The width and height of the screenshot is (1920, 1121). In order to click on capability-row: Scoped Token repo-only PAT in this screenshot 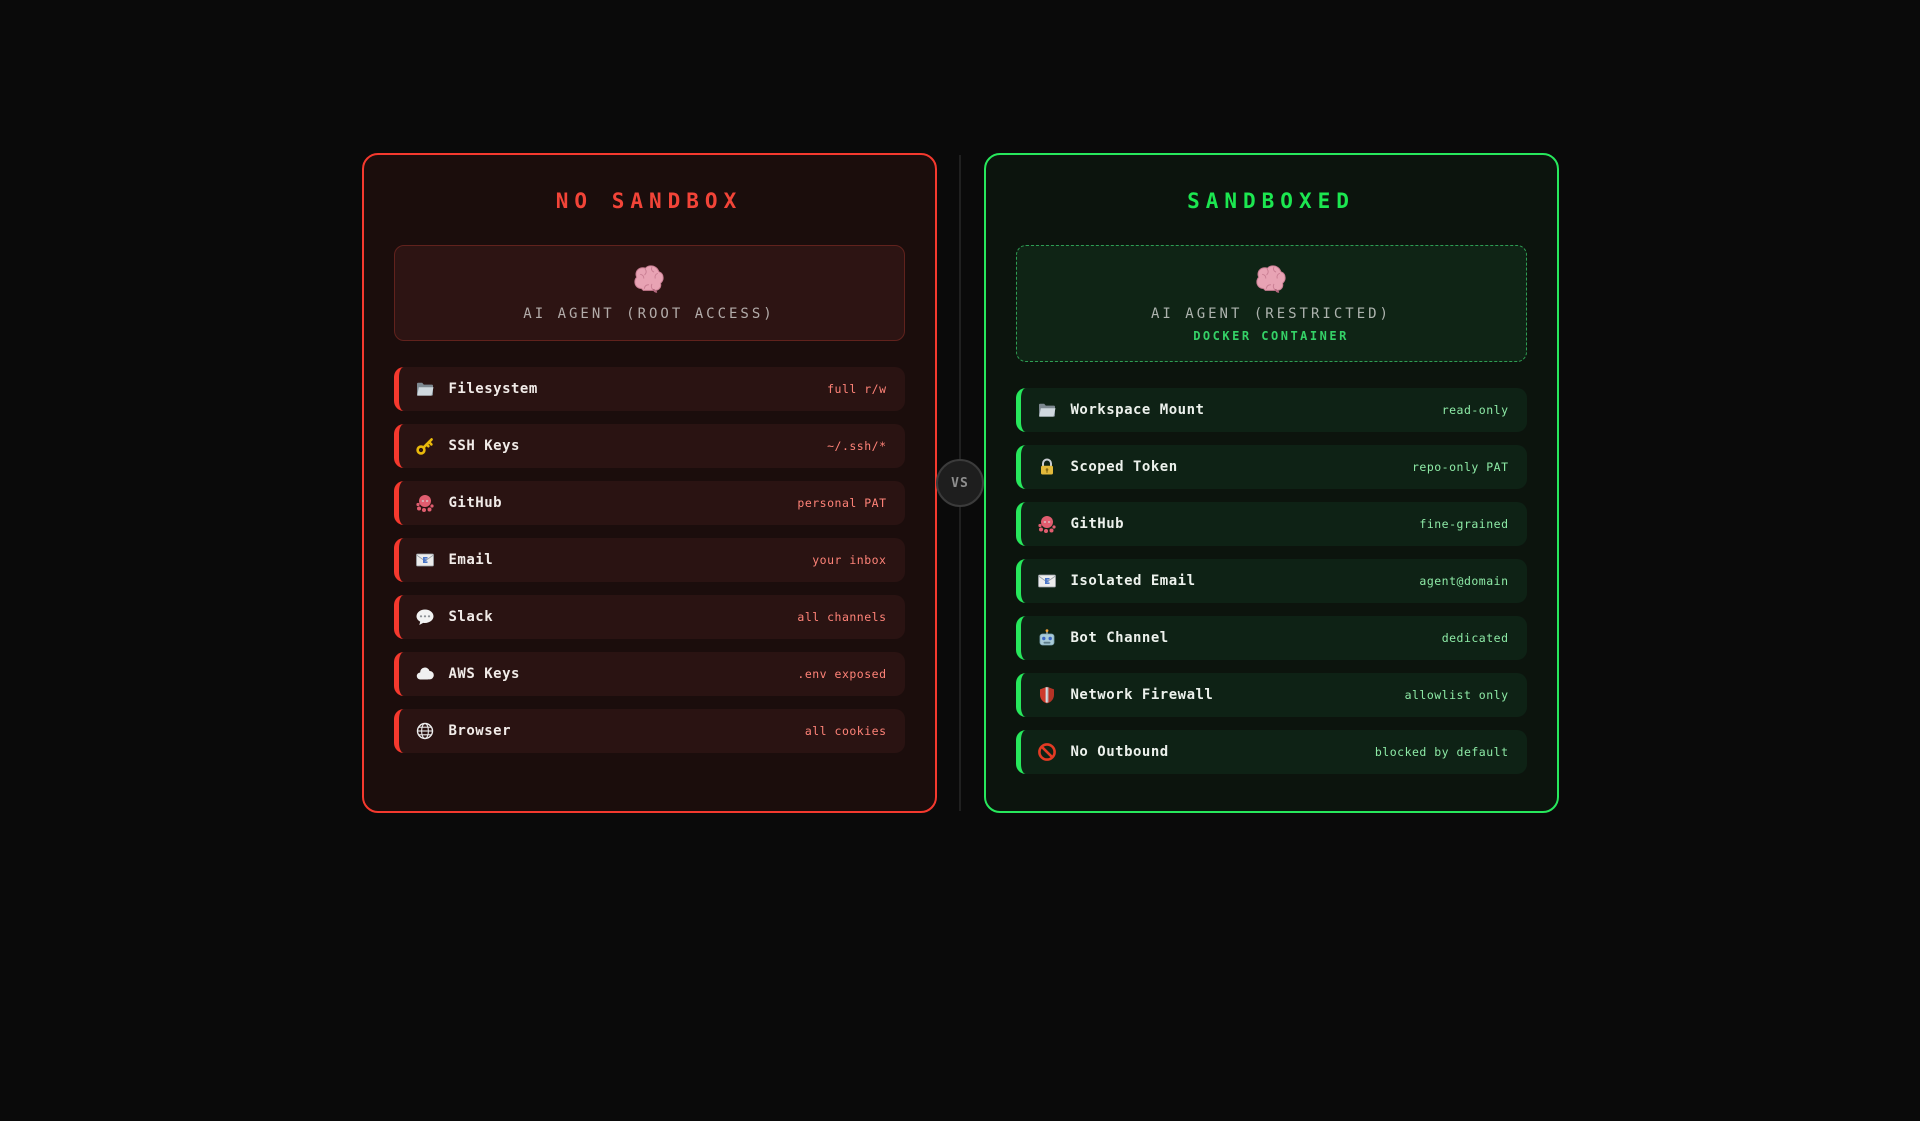, I will do `click(1271, 467)`.